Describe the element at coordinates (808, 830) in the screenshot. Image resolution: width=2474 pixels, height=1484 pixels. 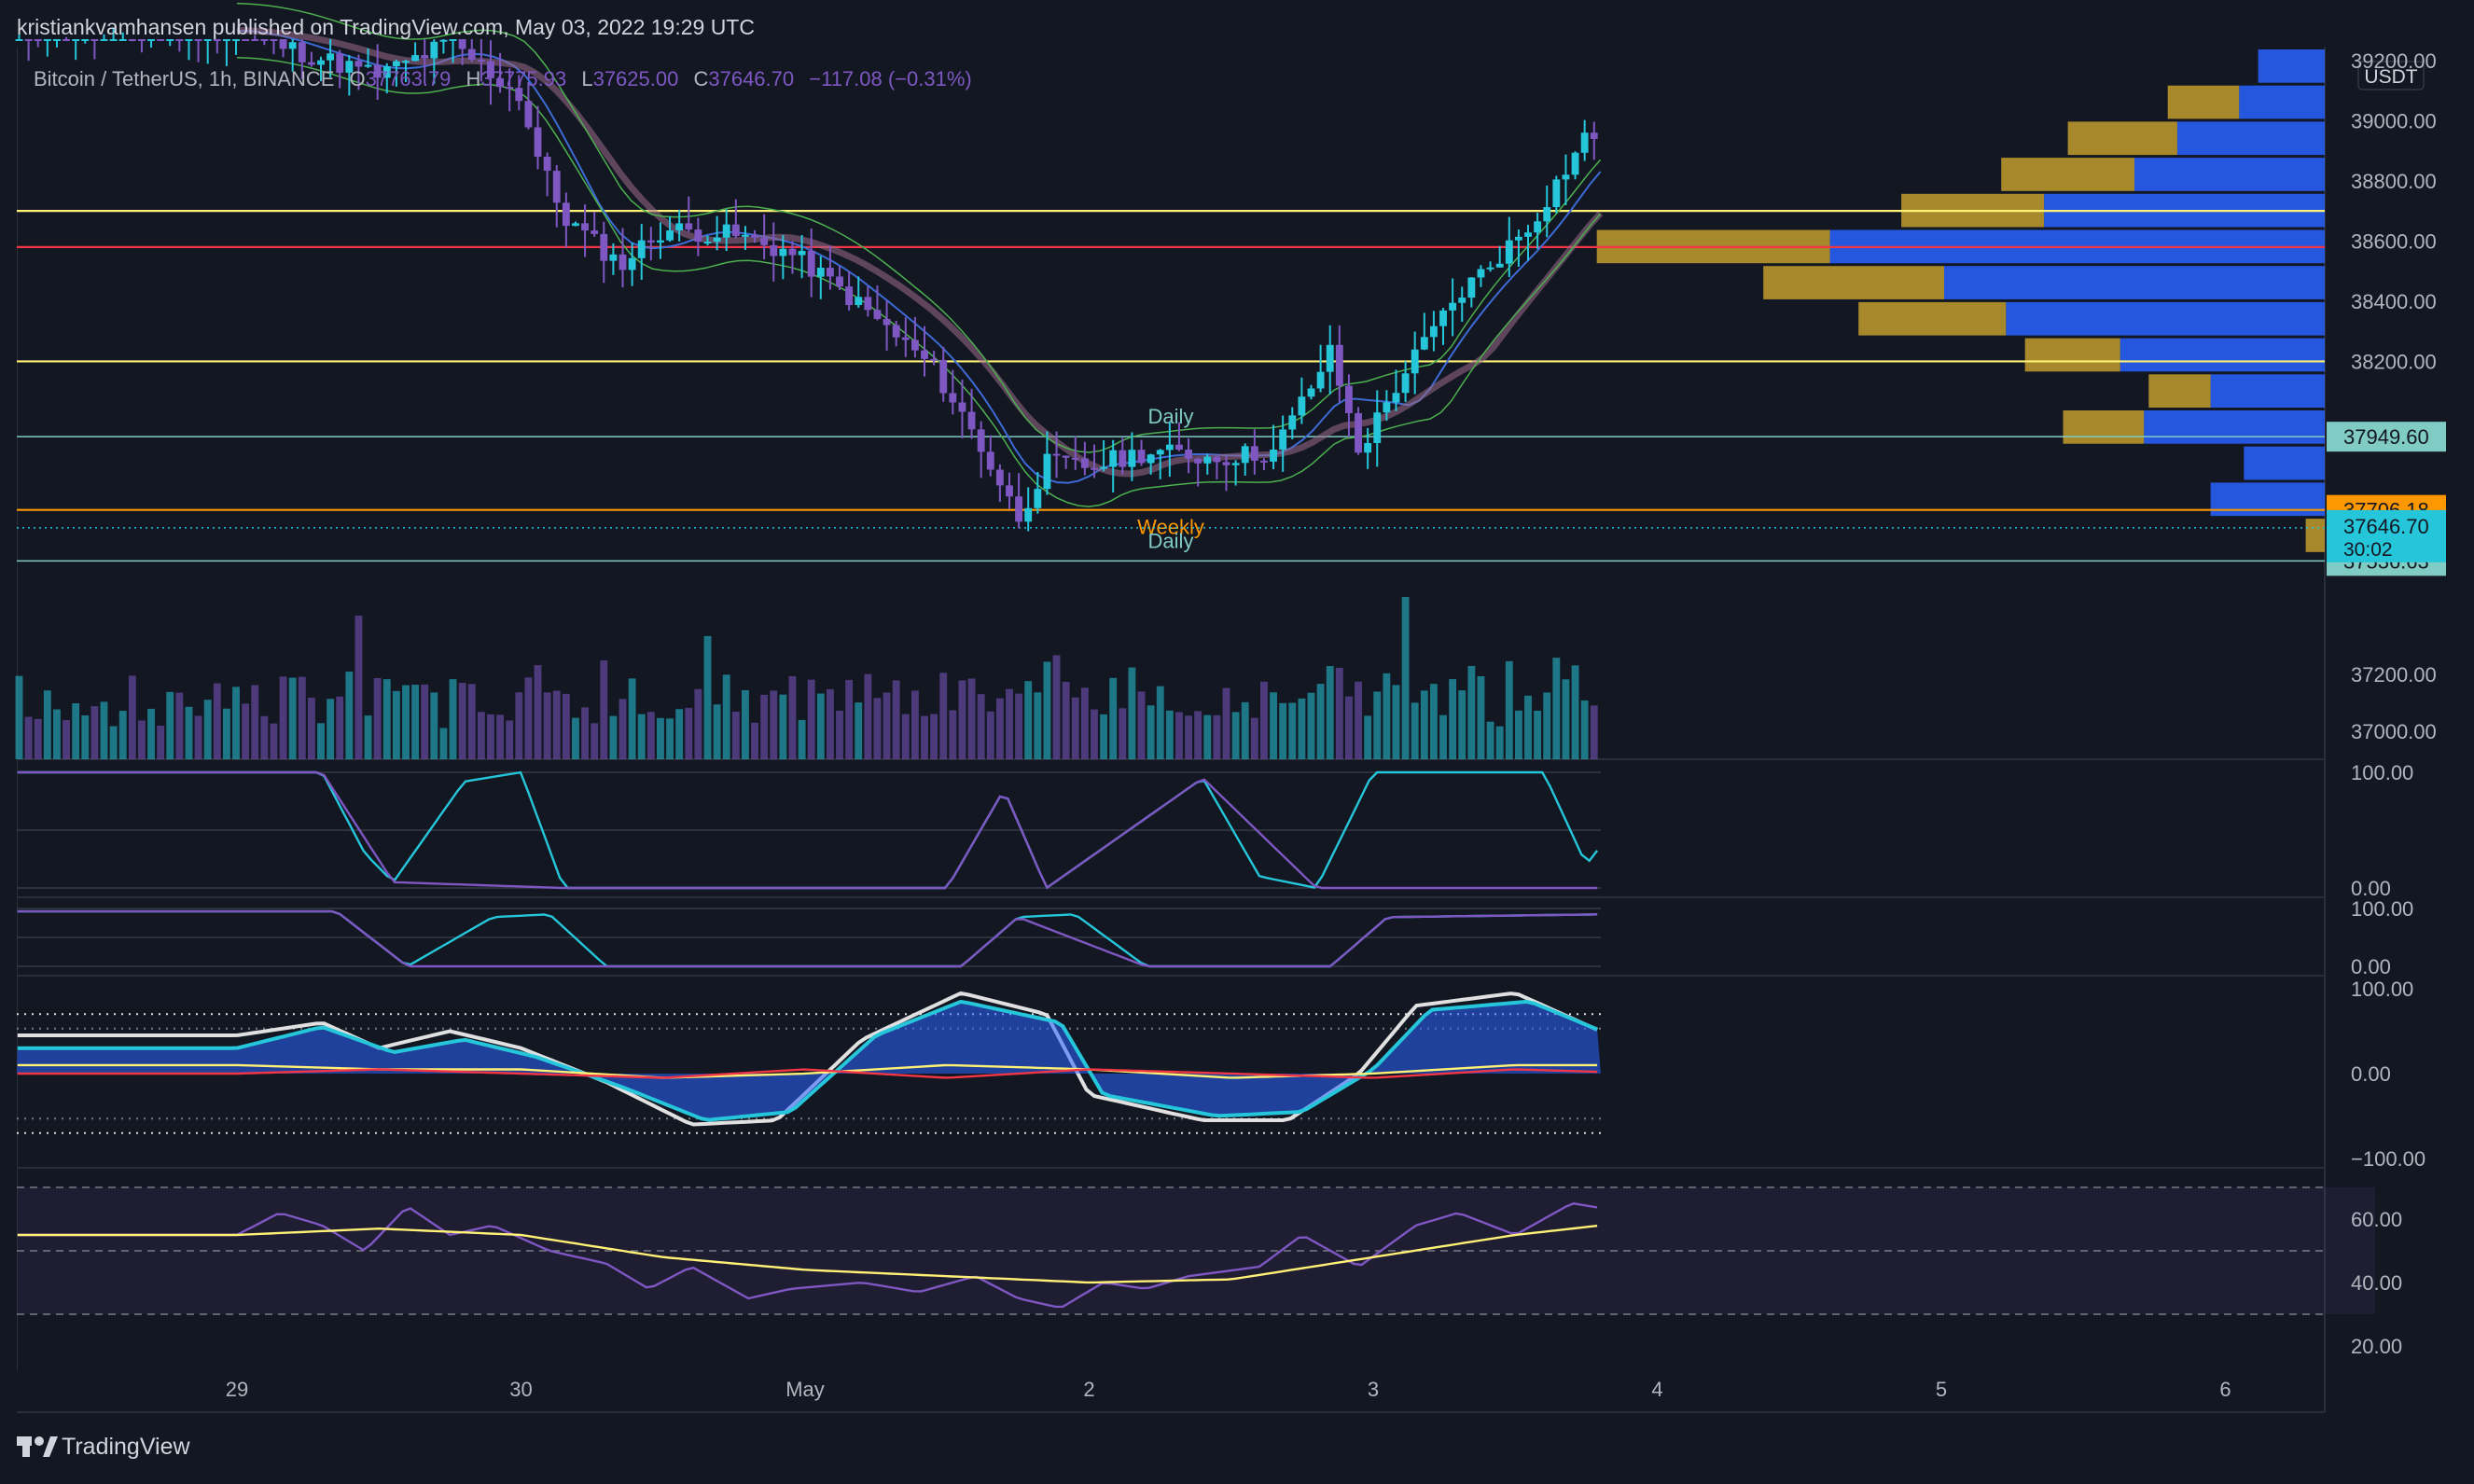
I see `oscillator-series-line` at that location.